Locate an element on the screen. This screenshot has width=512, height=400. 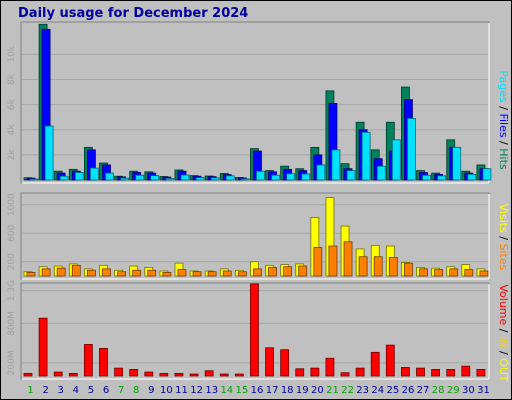
x-tick-label-day-11: 11 is located at coordinates (181, 390).